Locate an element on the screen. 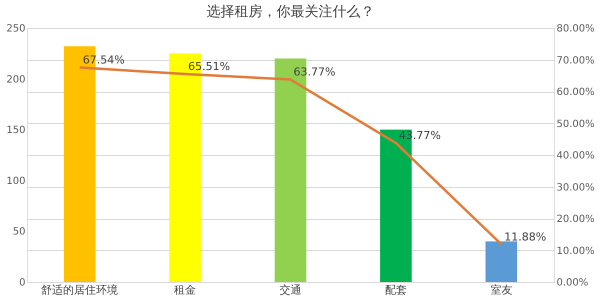  y-tick-label: 150 is located at coordinates (16, 130).